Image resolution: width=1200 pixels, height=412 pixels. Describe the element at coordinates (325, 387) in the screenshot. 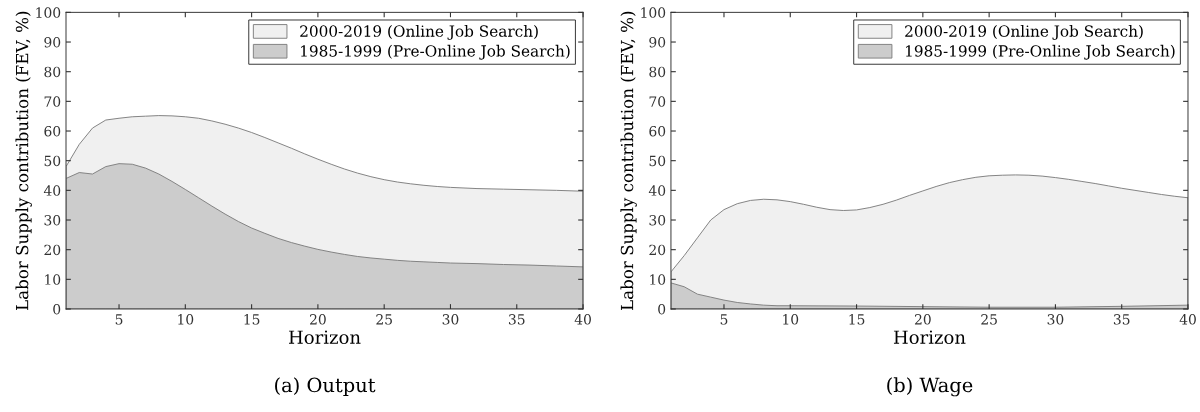

I see `text: (a) Output` at that location.